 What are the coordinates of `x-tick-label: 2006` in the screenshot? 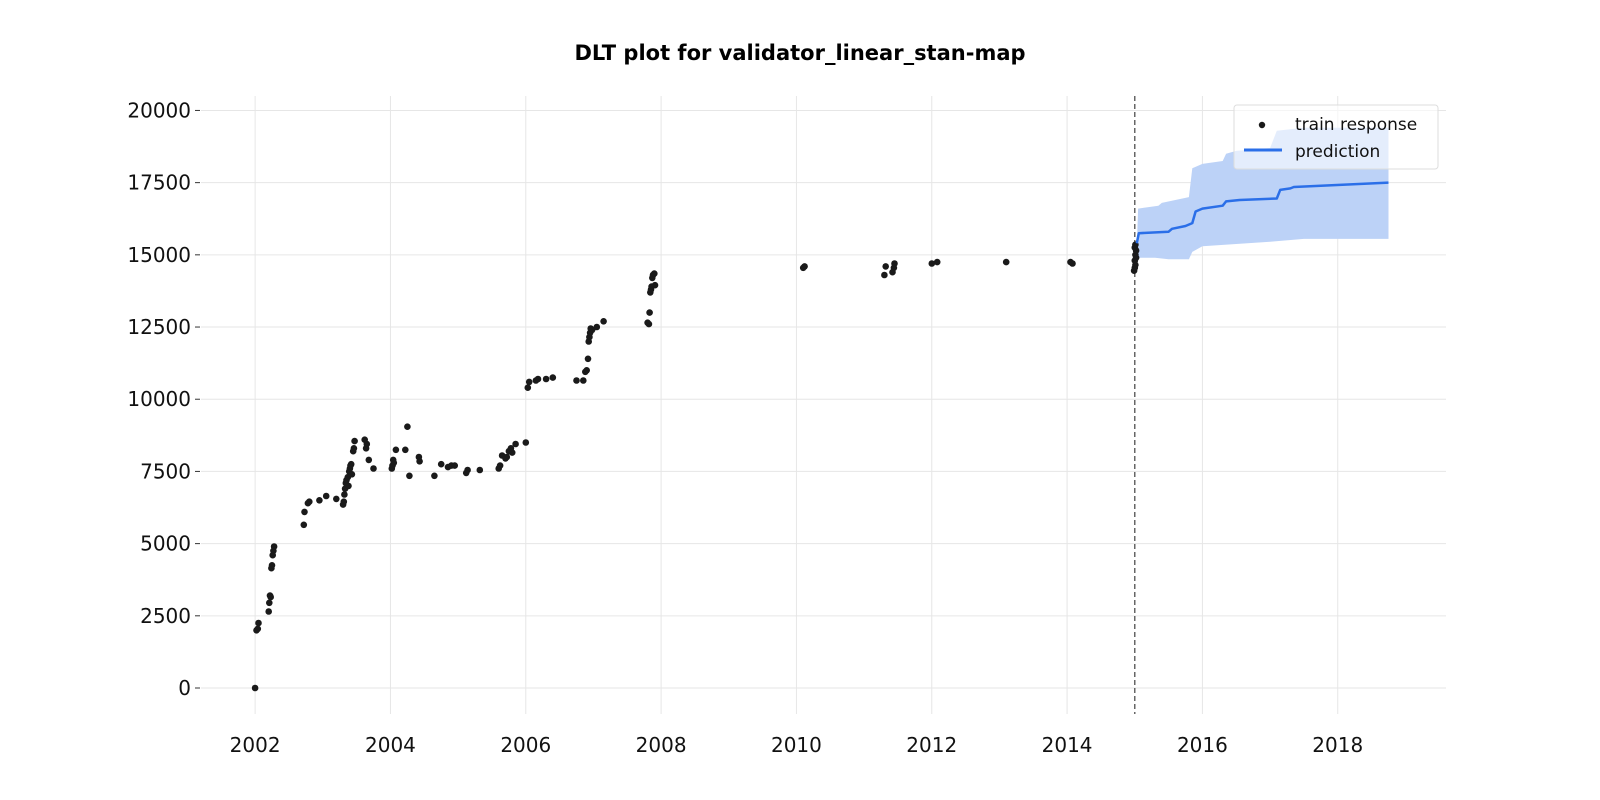 It's located at (525, 745).